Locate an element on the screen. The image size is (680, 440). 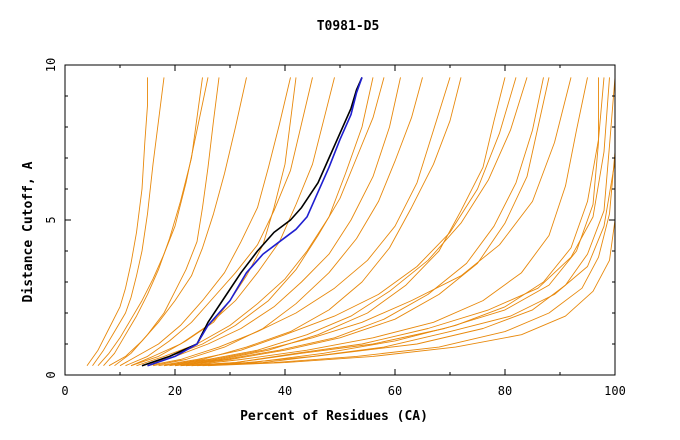
y-axis-label: Distance Cutoff, A is located at coordinates (28, 231).